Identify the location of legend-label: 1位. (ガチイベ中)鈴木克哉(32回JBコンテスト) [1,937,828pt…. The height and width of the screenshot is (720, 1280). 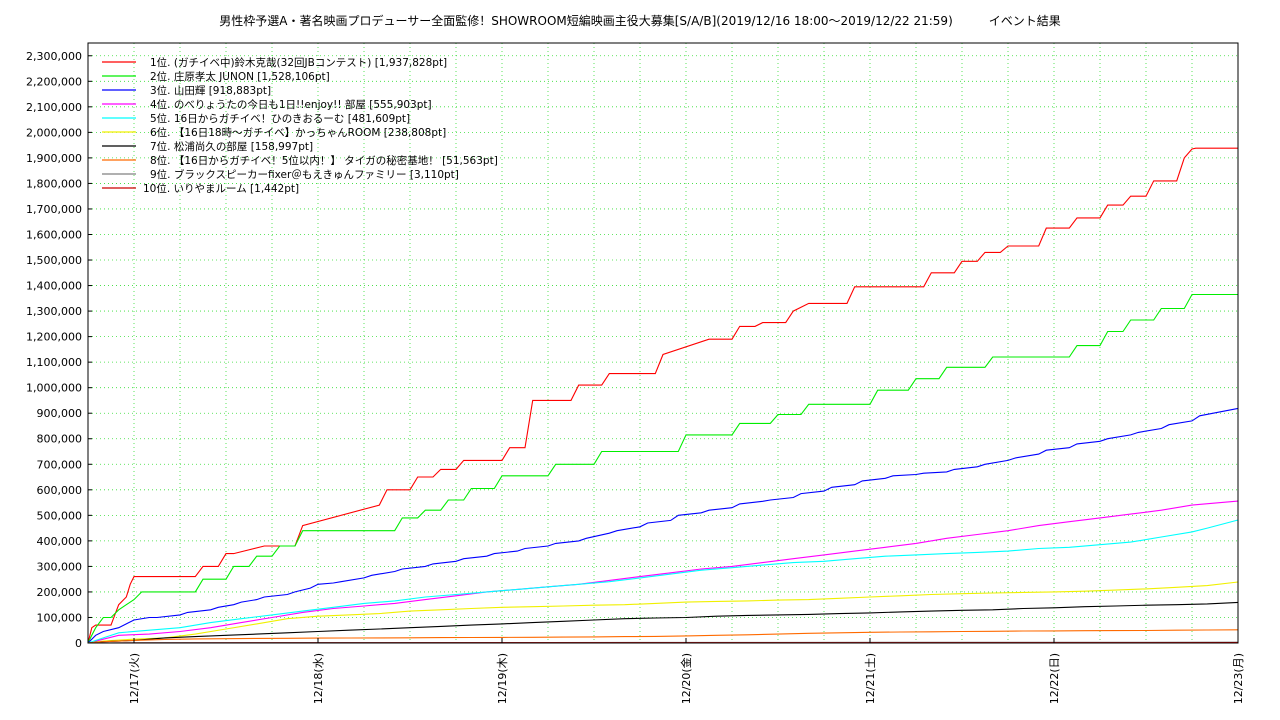
(298, 62).